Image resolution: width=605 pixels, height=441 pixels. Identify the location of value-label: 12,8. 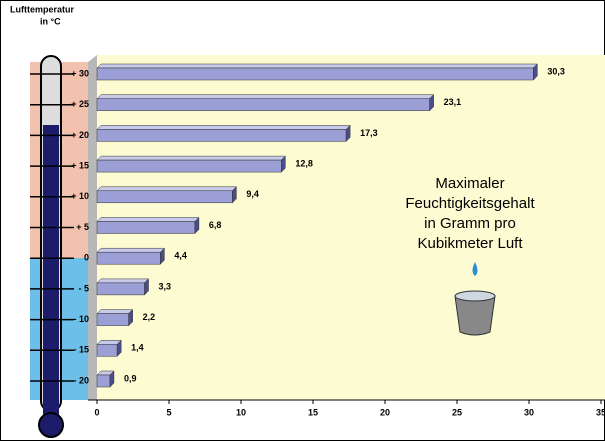
(304, 163).